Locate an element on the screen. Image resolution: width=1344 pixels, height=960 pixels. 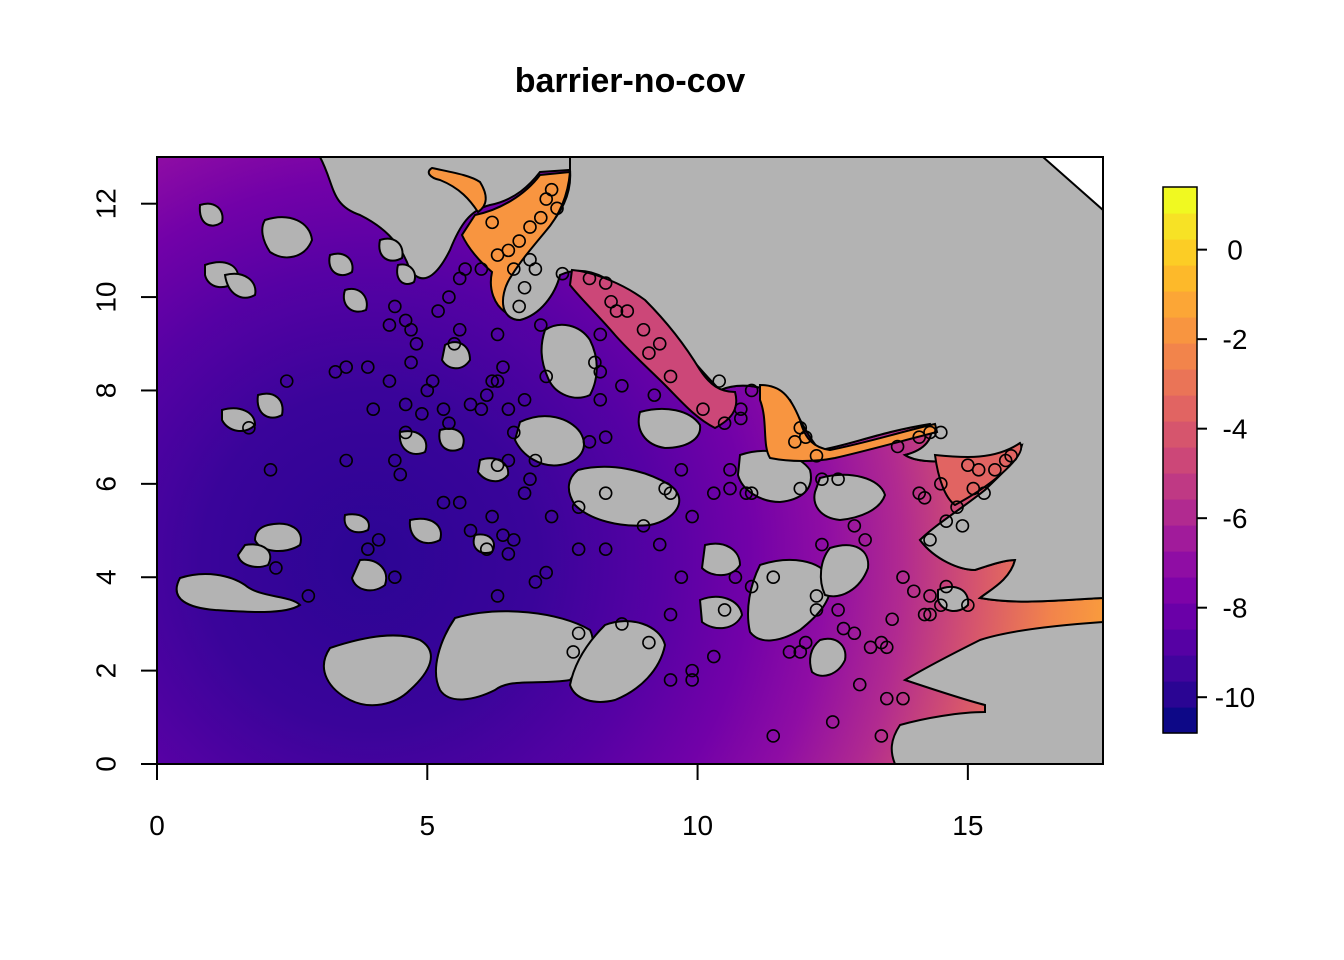
x-tick-label: 10 is located at coordinates (697, 825).